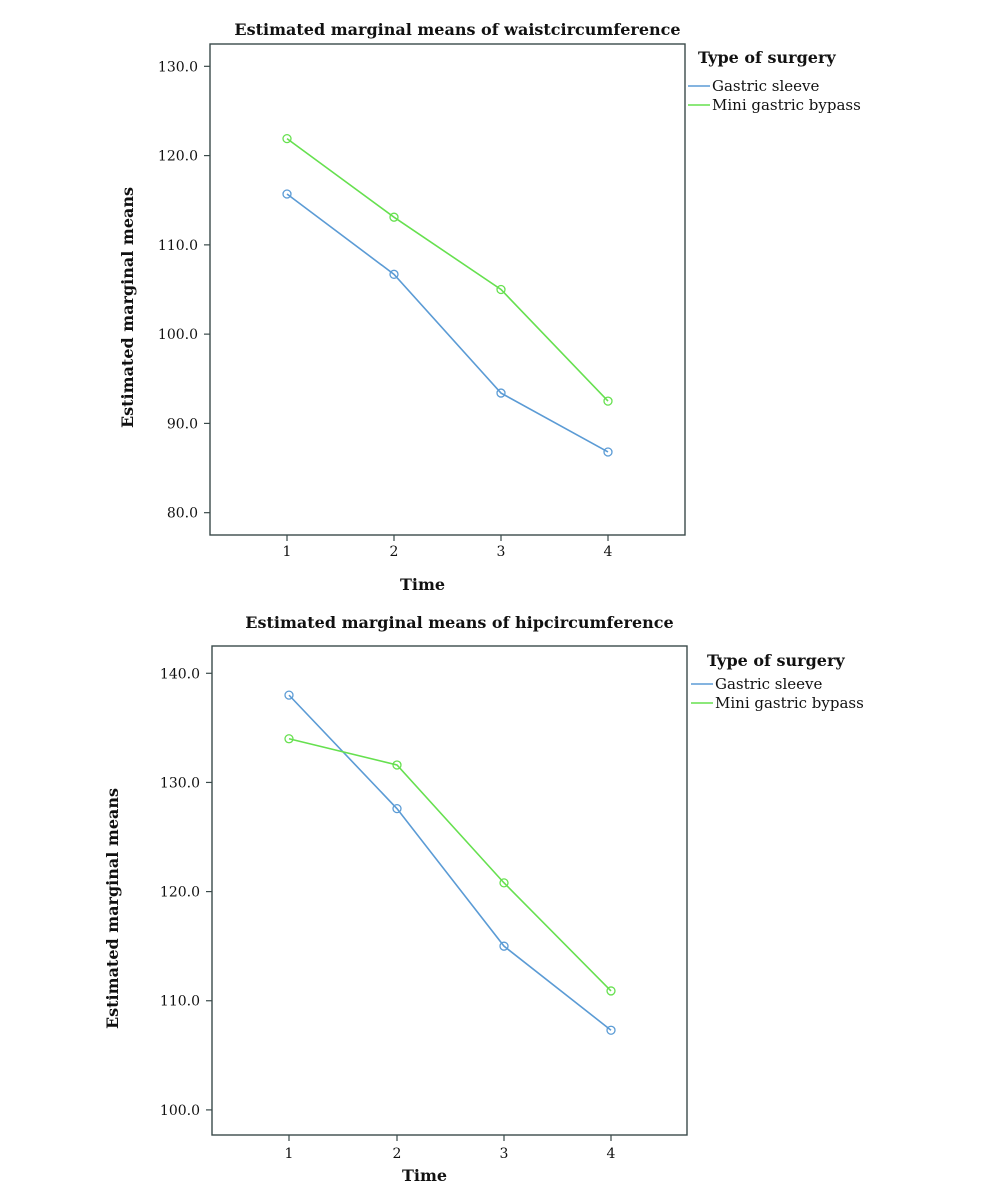 This screenshot has width=1000, height=1197. Describe the element at coordinates (178, 157) in the screenshot. I see `chart1-y-tick-label: 120.0` at that location.